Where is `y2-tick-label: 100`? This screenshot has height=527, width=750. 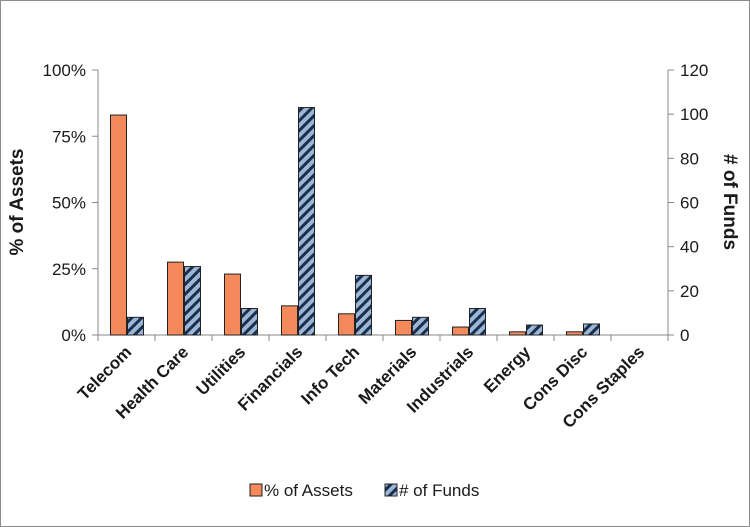 y2-tick-label: 100 is located at coordinates (694, 114).